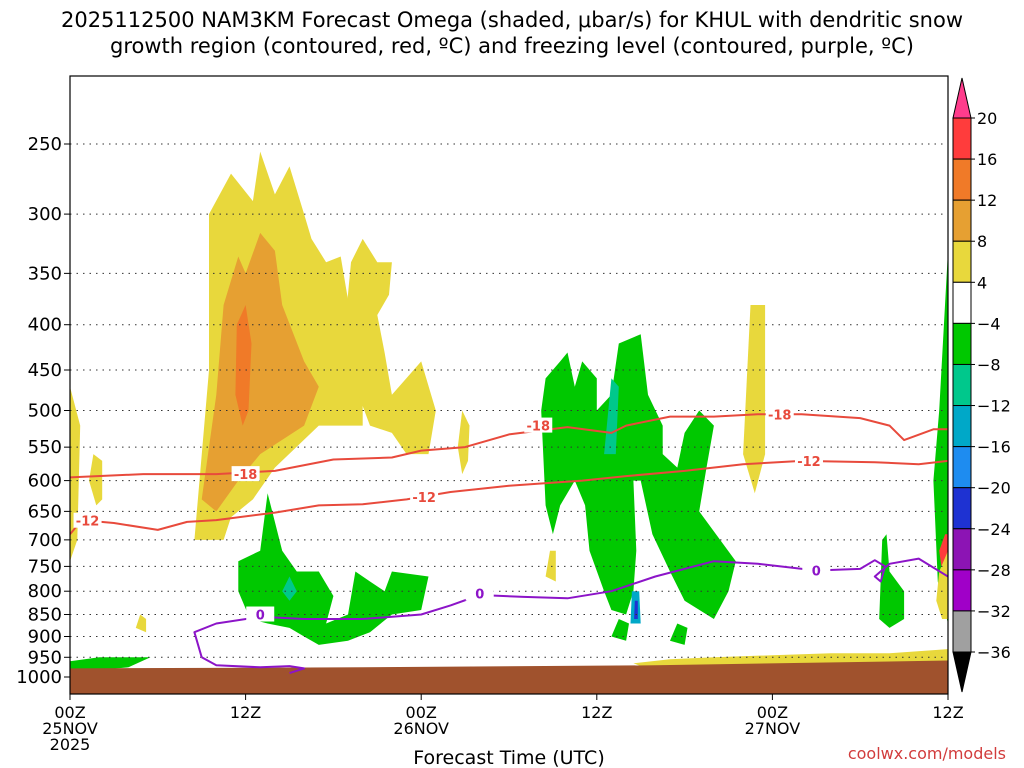 This screenshot has width=1024, height=768. I want to click on contour-label-2-1: 0, so click(479, 595).